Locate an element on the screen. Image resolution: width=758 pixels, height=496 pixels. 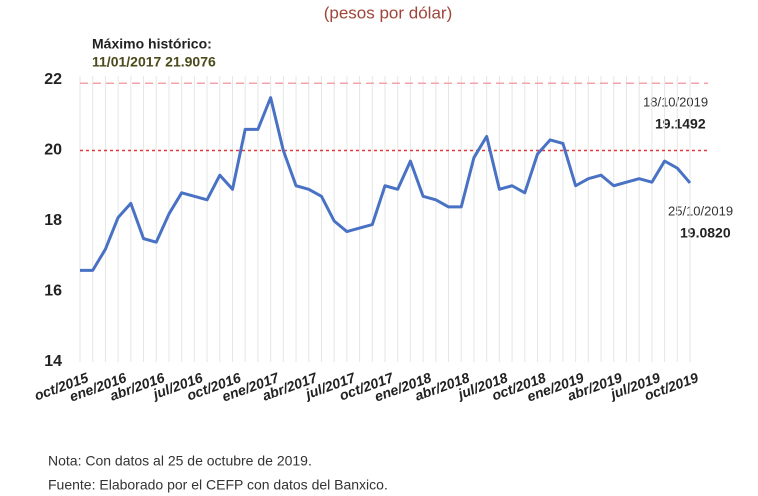
y-tick-label: 16 is located at coordinates (53, 291).